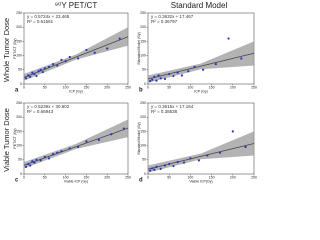 The height and width of the screenshot is (240, 320). Describe the element at coordinates (76, 5) in the screenshot. I see `column-title: ⁹⁰Y PET/CT` at that location.